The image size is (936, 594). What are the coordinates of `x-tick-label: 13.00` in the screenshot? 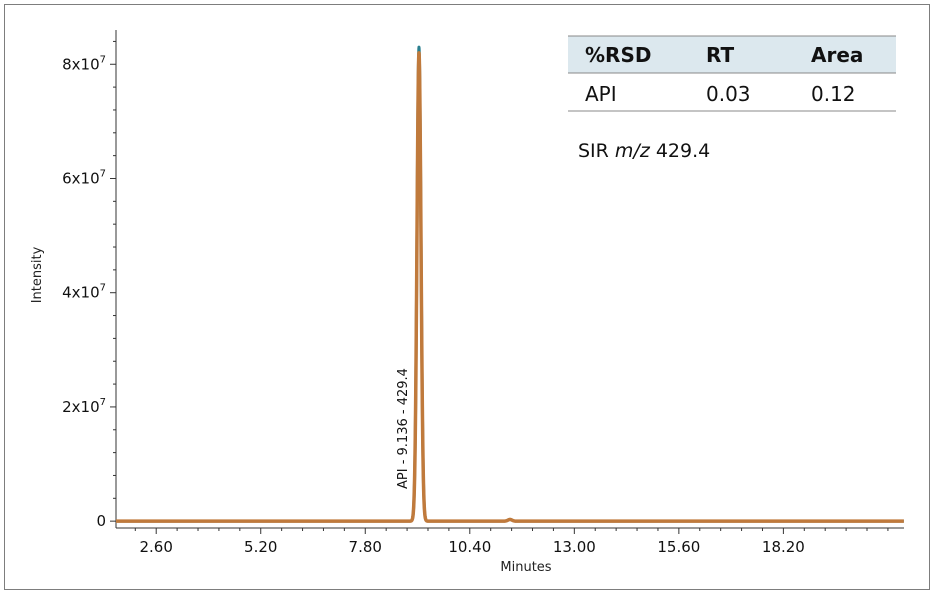 It's located at (574, 547).